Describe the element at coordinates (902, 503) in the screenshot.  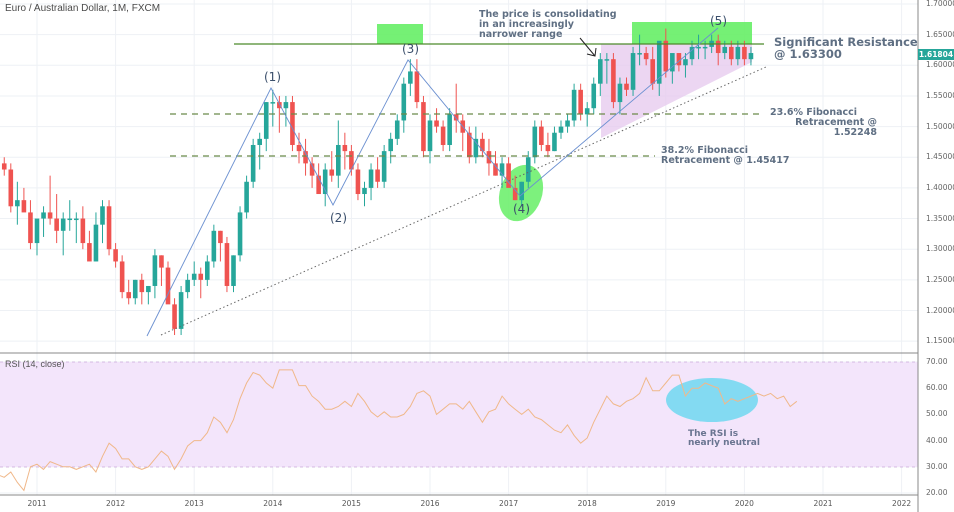
I see `time-tick: 2022` at that location.